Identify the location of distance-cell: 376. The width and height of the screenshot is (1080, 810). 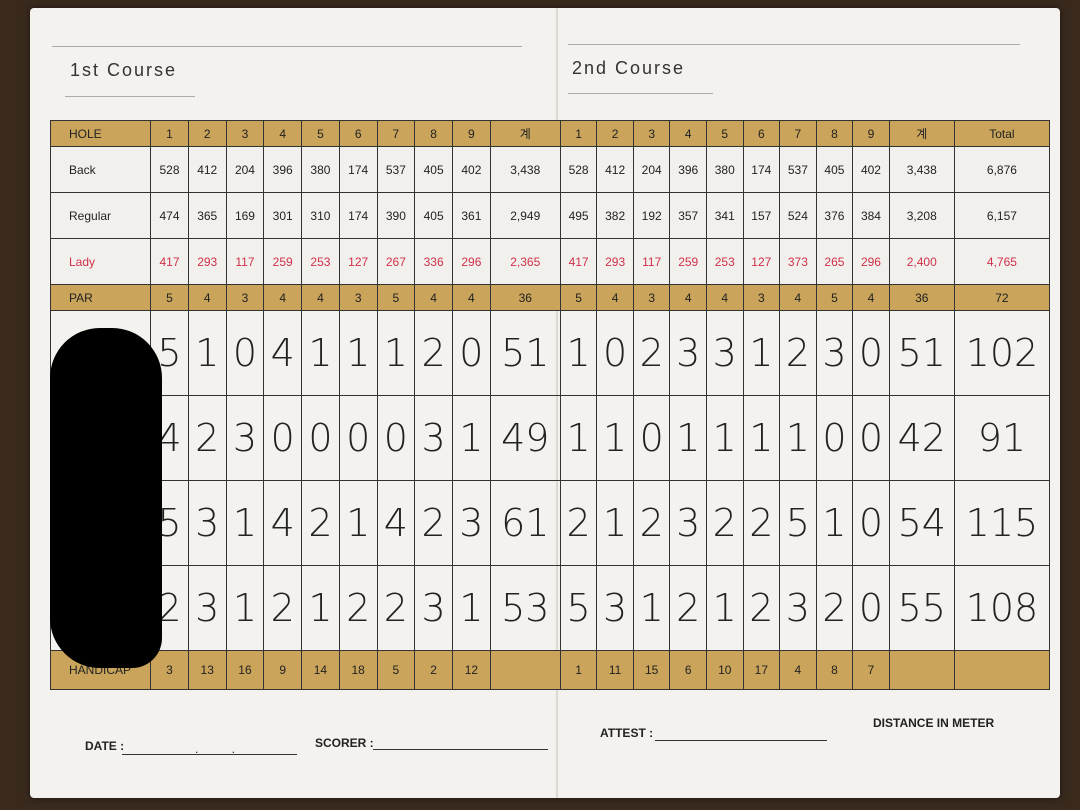
(834, 215).